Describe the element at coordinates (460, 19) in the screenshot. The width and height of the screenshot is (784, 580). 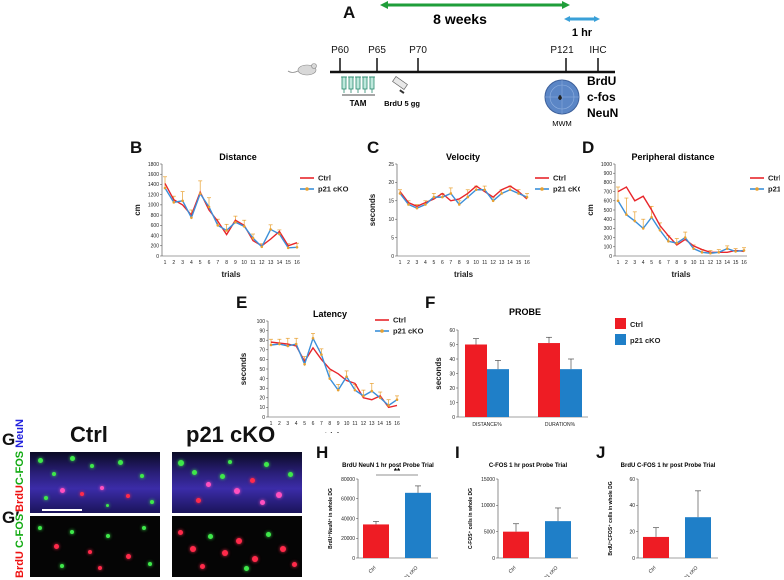
I see `eight-weeks-label: 8 weeks` at that location.